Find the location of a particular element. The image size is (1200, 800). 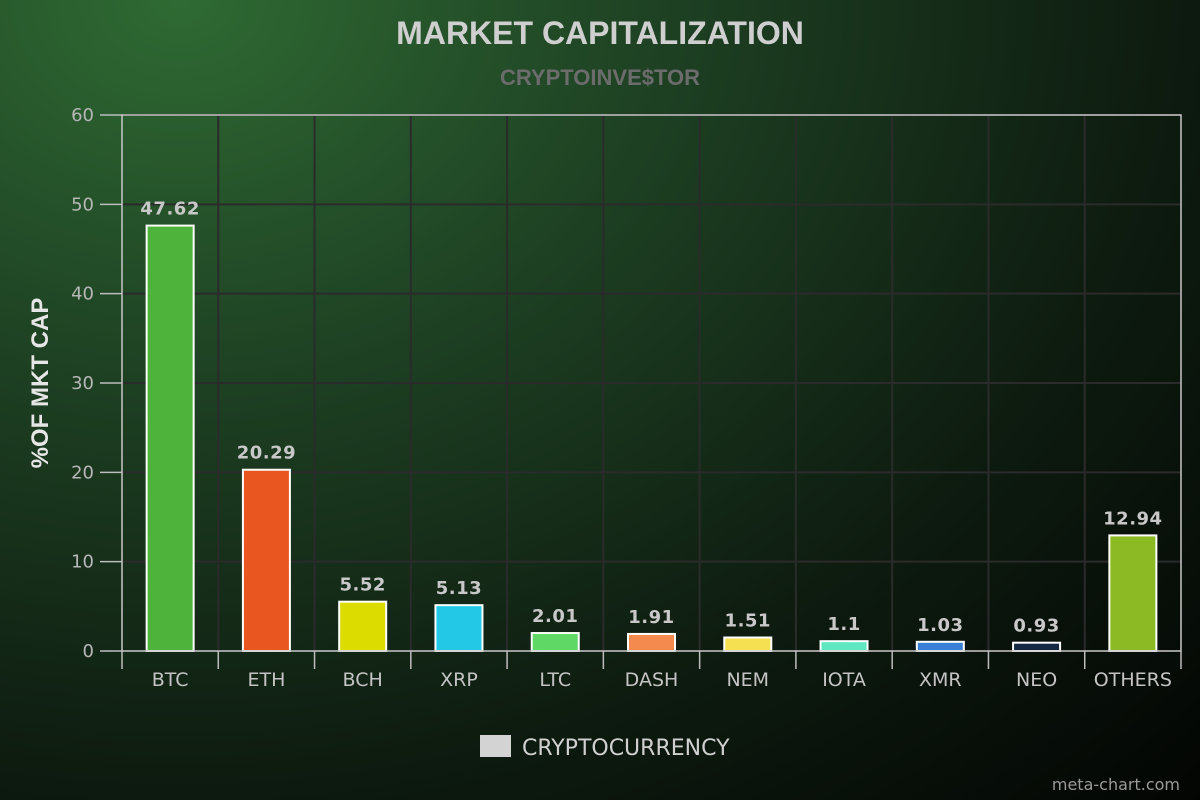

y-tick-label: 40 is located at coordinates (82, 294).